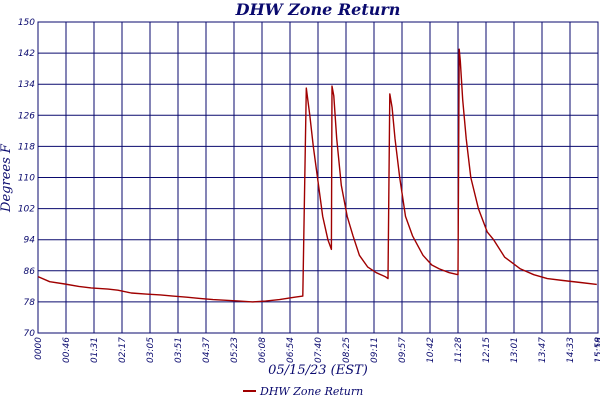 This screenshot has height=400, width=600. I want to click on x-tick-label: 02:17, so click(123, 350).